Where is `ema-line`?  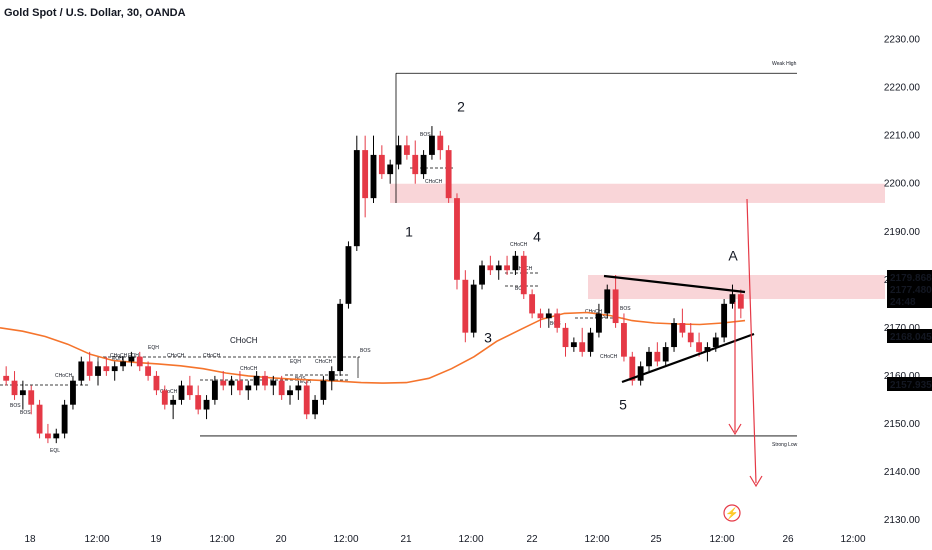 ema-line is located at coordinates (373, 347).